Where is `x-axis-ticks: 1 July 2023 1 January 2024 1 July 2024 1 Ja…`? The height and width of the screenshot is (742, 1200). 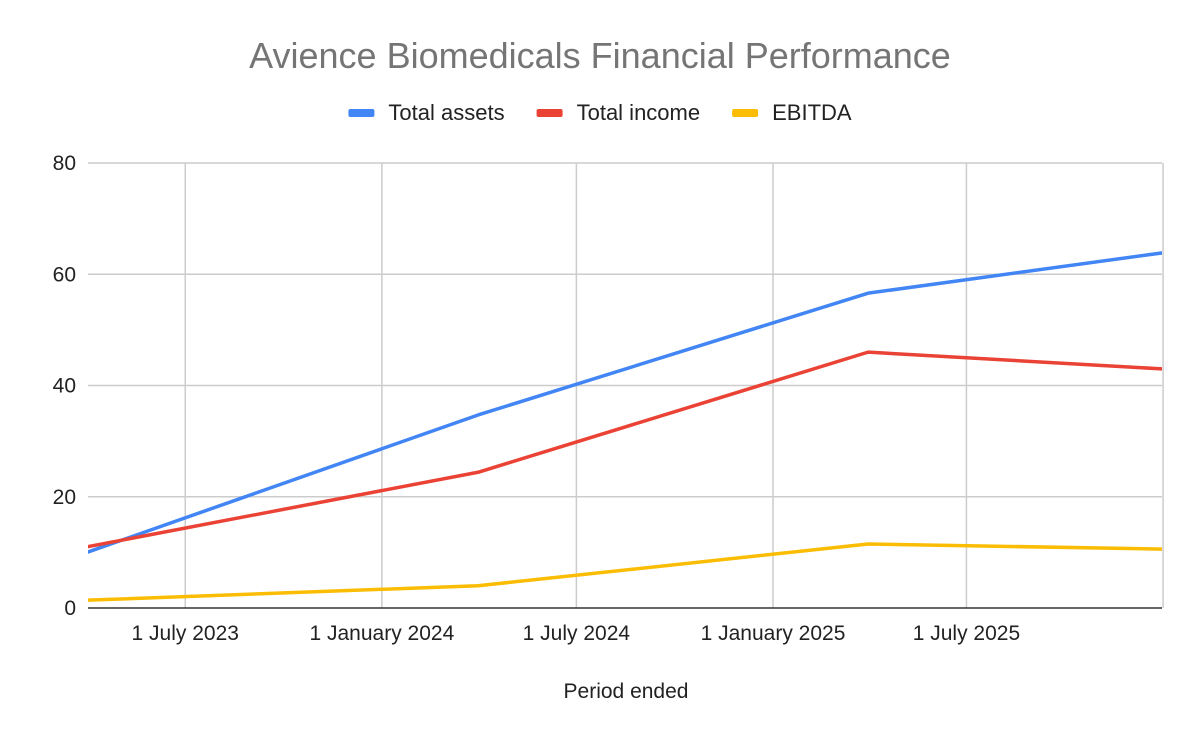 x-axis-ticks: 1 July 2023 1 January 2024 1 July 2024 1 Ja… is located at coordinates (576, 633).